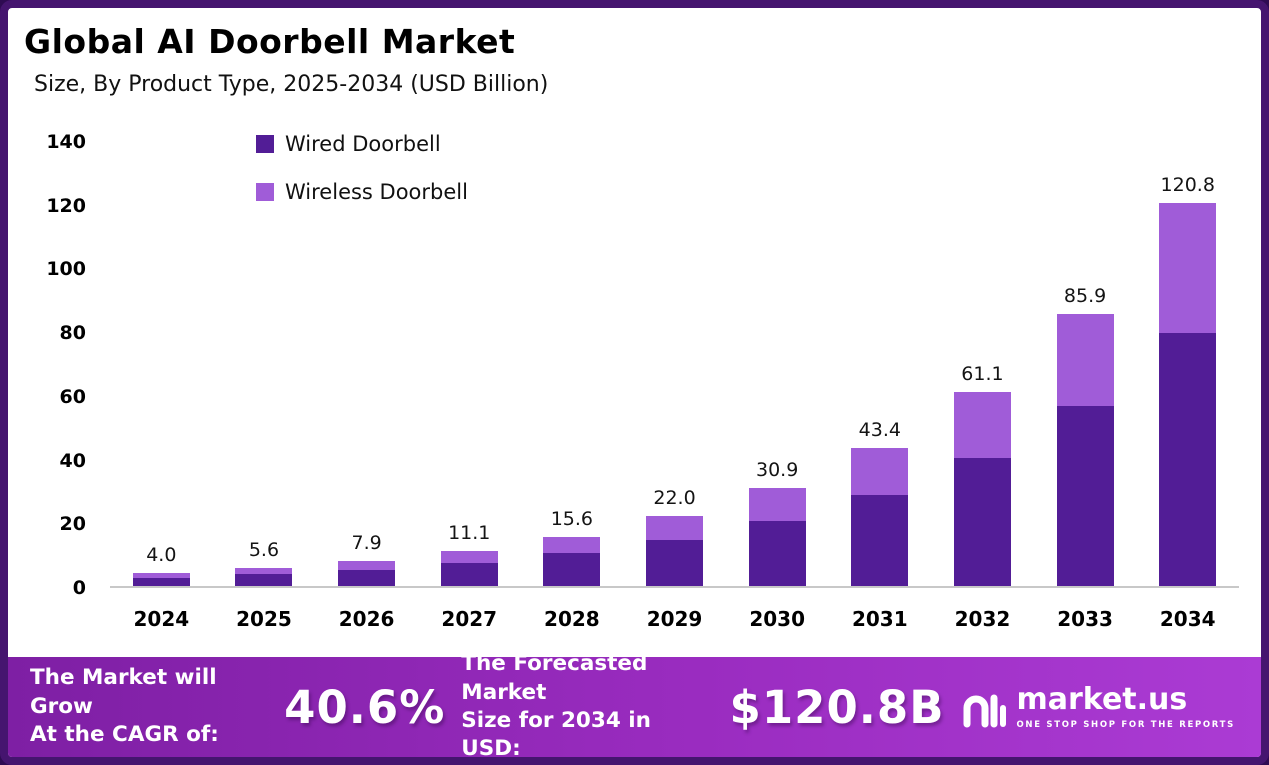  What do you see at coordinates (366, 364) in the screenshot?
I see `bar-group: 7.9` at bounding box center [366, 364].